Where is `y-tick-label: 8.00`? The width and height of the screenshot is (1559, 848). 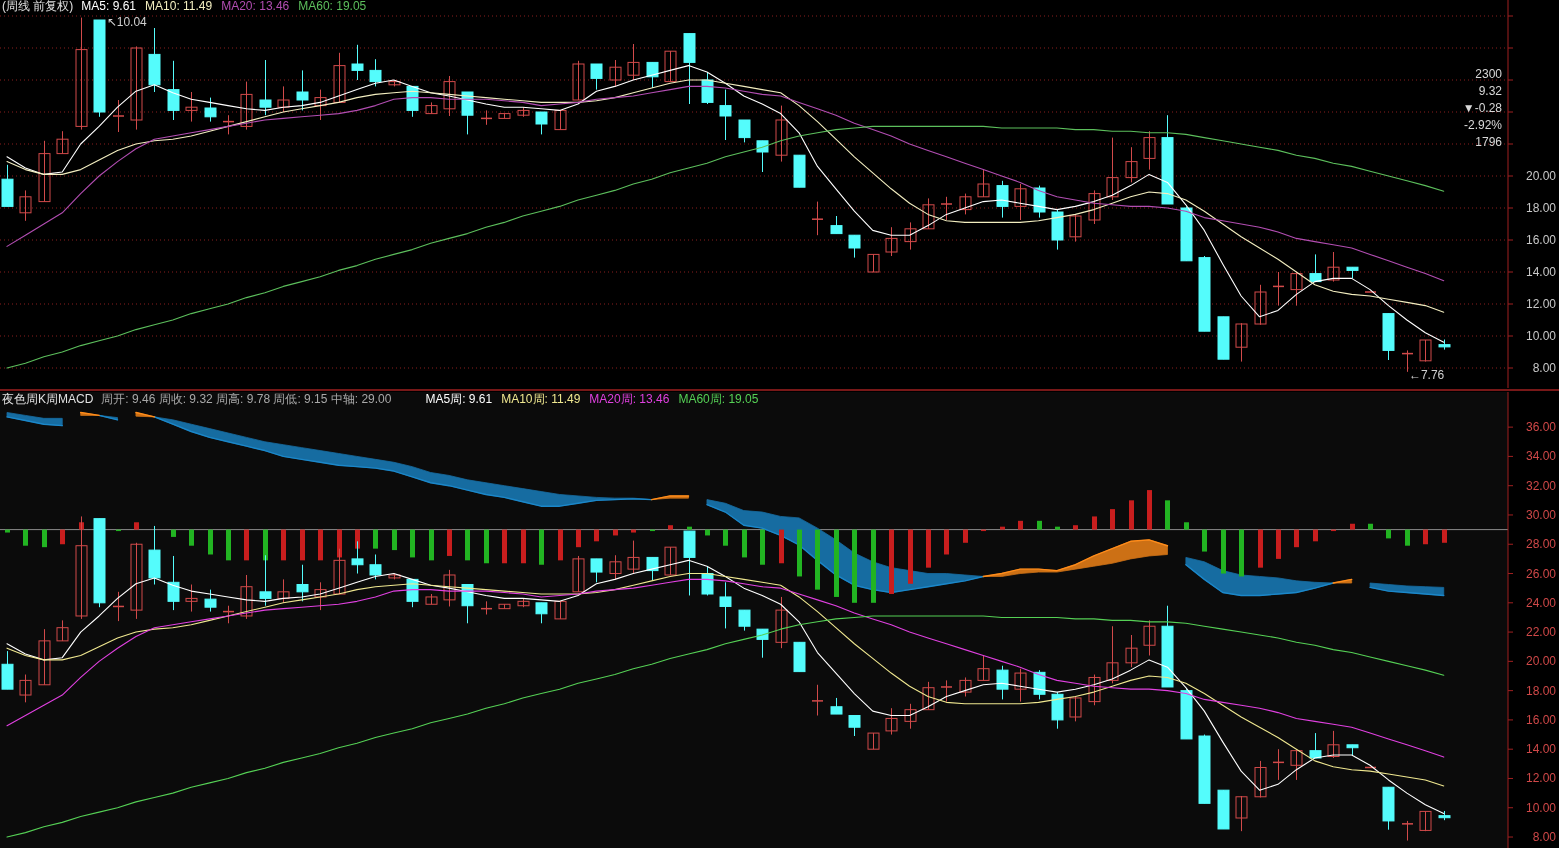 y-tick-label: 8.00 is located at coordinates (1544, 837).